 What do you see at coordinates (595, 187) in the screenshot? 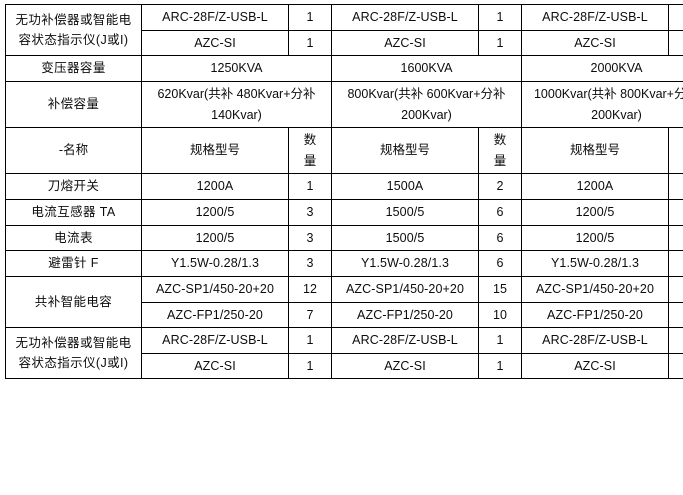
I see `cell-spec-c: 1200A` at bounding box center [595, 187].